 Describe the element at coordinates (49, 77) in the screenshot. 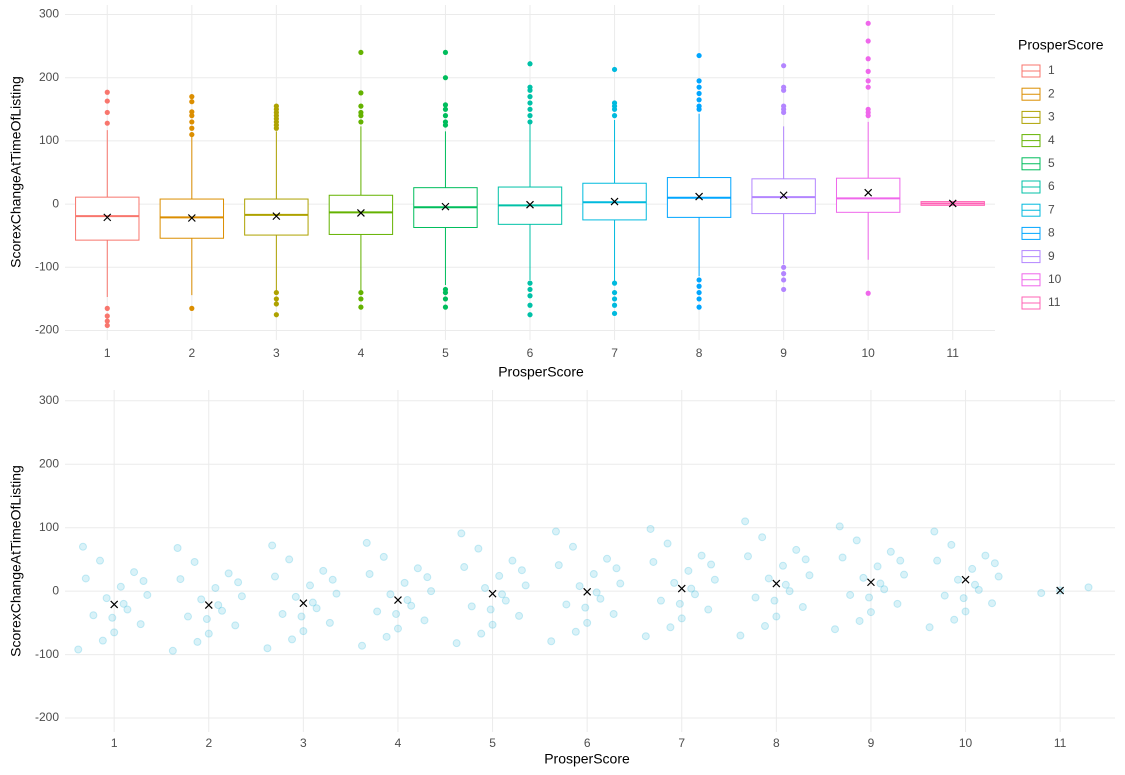

I see `y-tick-label: 200` at that location.